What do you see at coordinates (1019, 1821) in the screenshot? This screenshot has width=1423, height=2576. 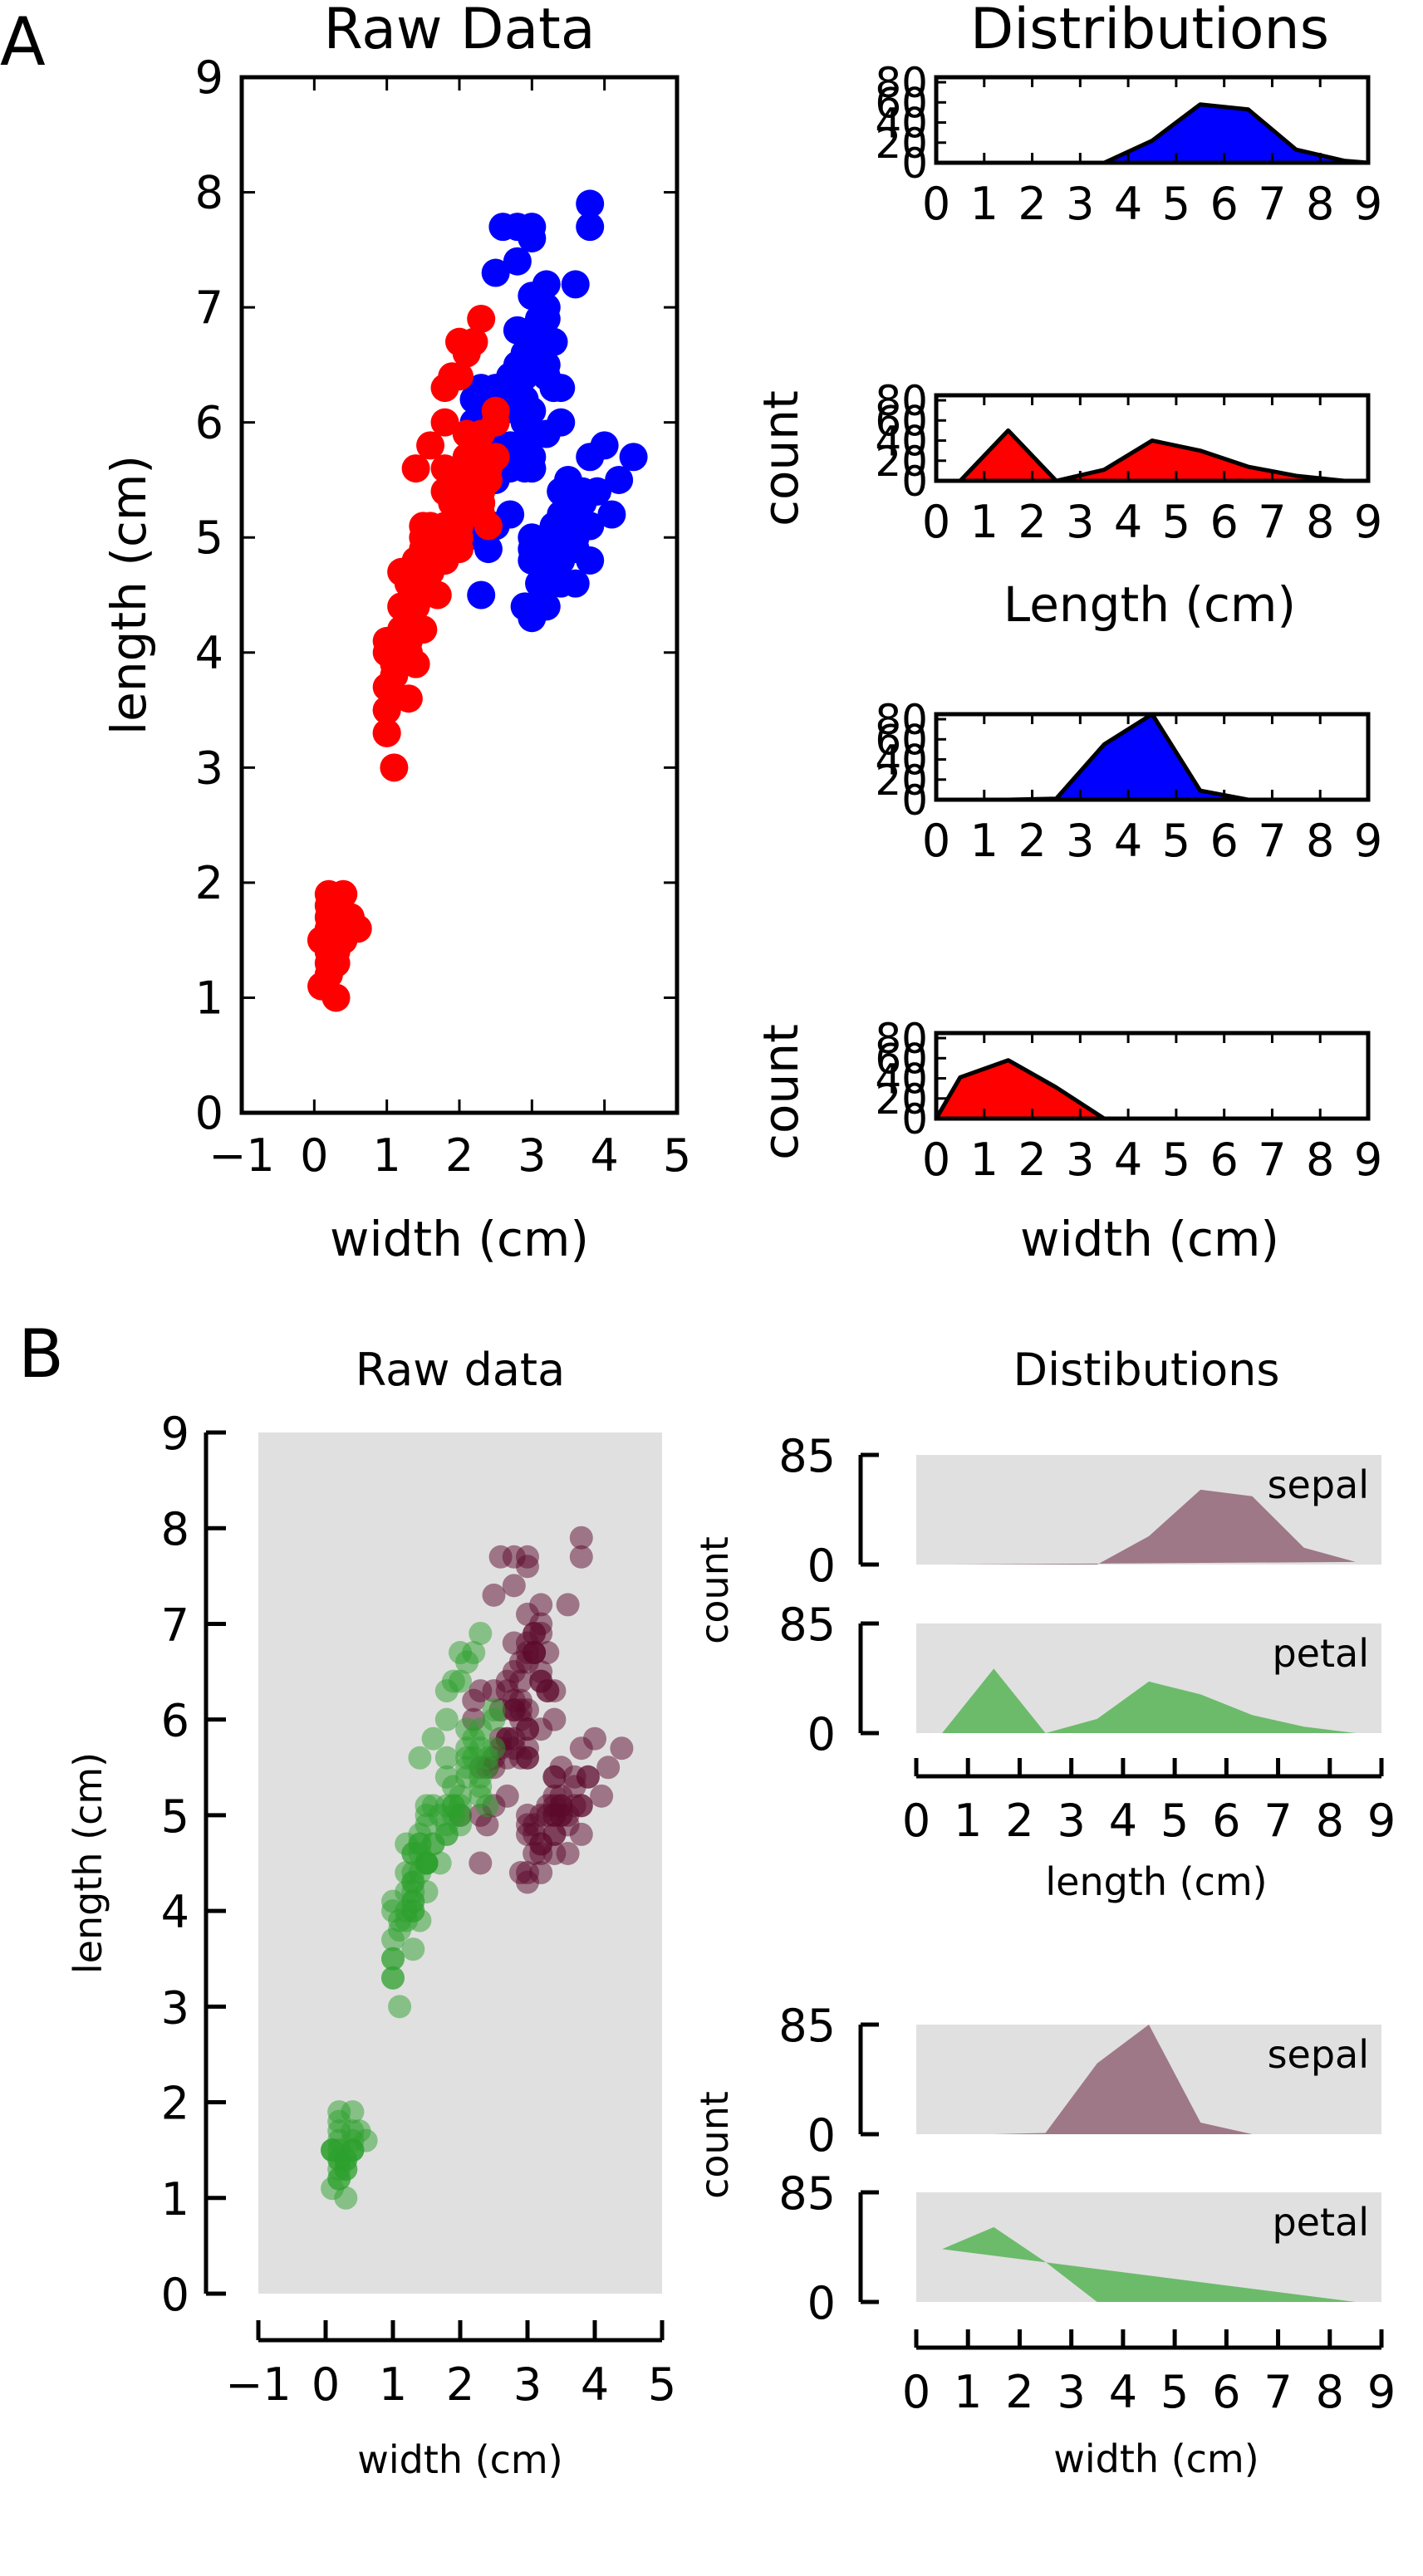 I see `x-tick-label: 2` at bounding box center [1019, 1821].